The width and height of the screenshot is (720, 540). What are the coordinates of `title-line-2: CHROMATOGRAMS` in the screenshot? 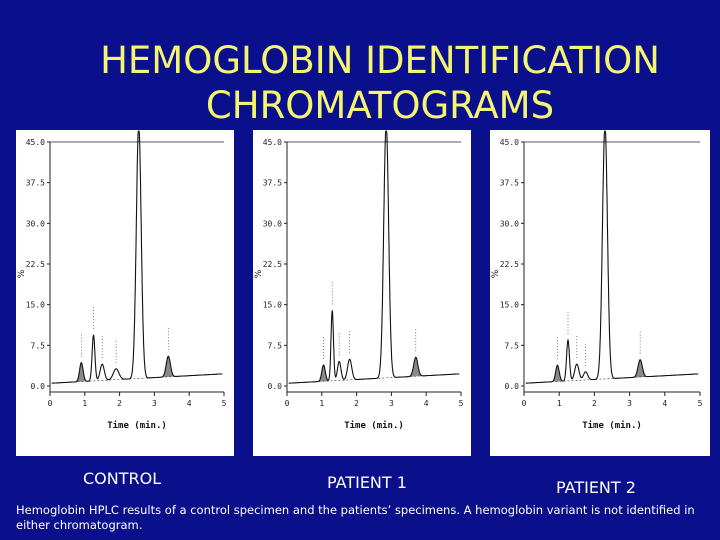 It's located at (380, 105).